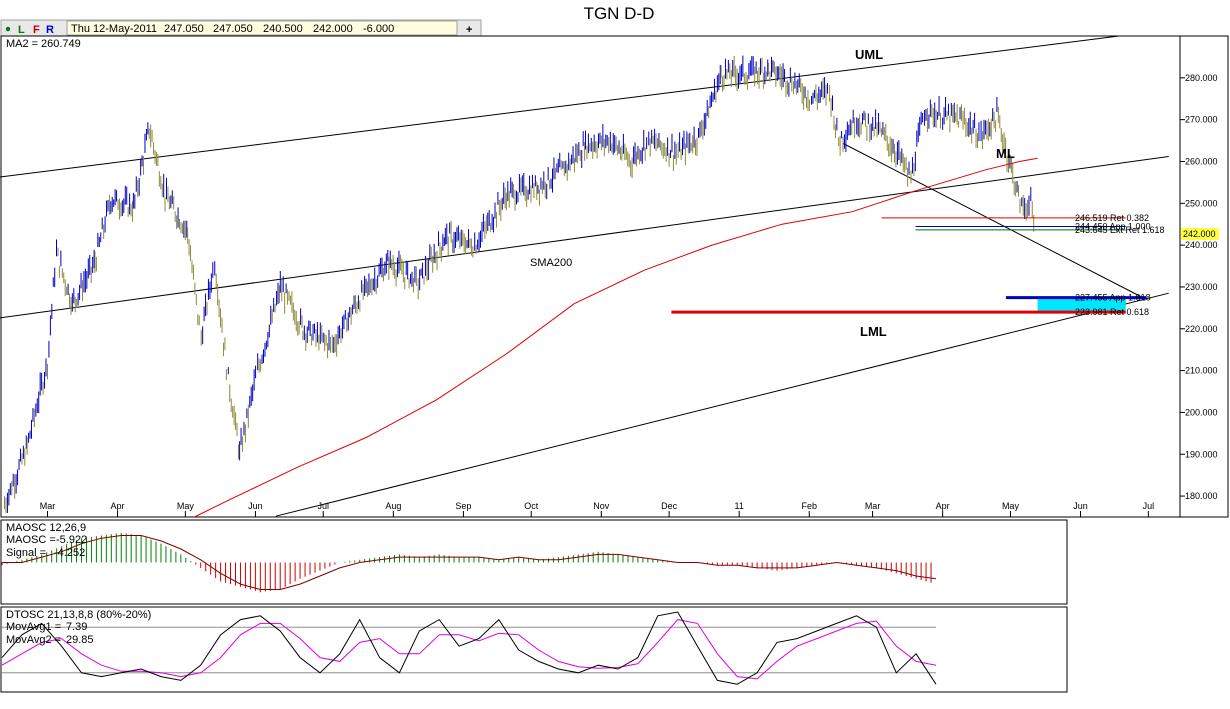 Image resolution: width=1230 pixels, height=709 pixels. Describe the element at coordinates (1201, 78) in the screenshot. I see `price-tick-label: 280.000` at that location.